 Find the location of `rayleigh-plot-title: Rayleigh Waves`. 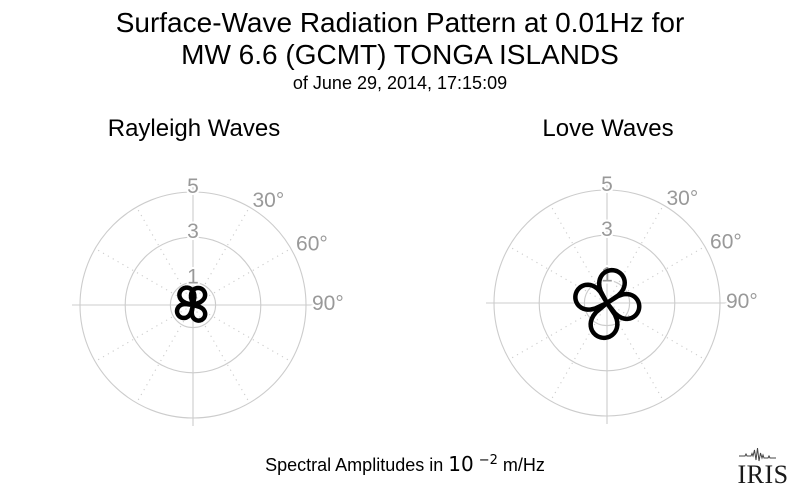

rayleigh-plot-title: Rayleigh Waves is located at coordinates (194, 128).